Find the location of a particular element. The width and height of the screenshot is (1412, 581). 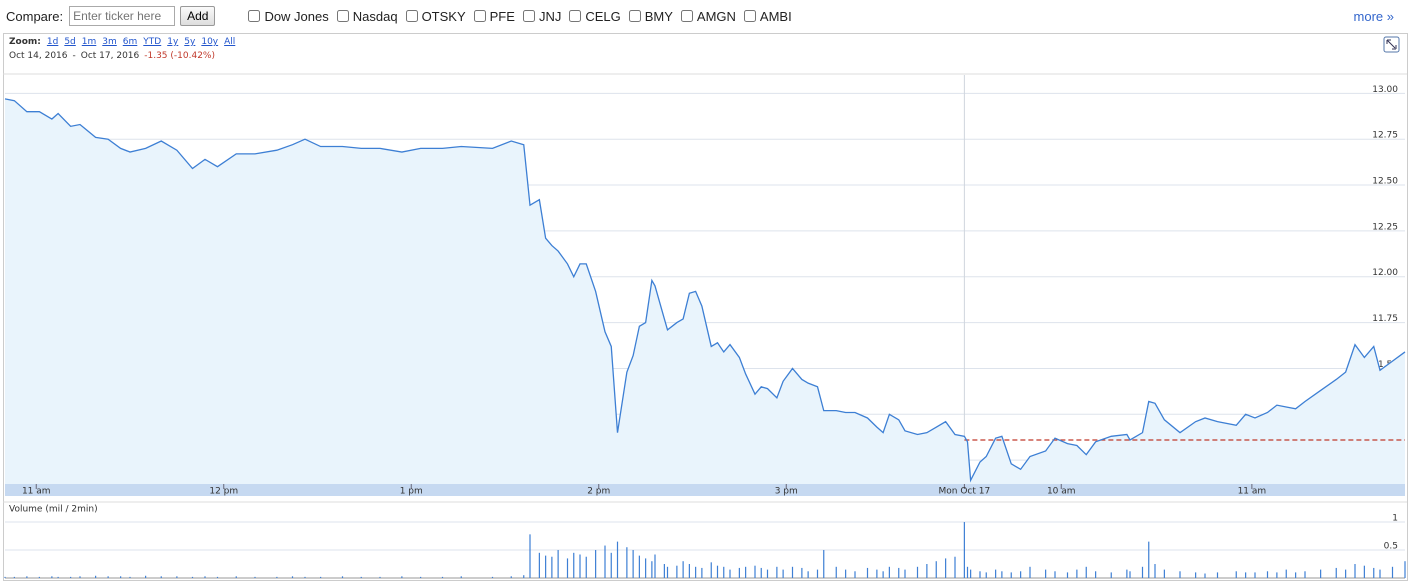

zoom-link: 5y is located at coordinates (190, 42).